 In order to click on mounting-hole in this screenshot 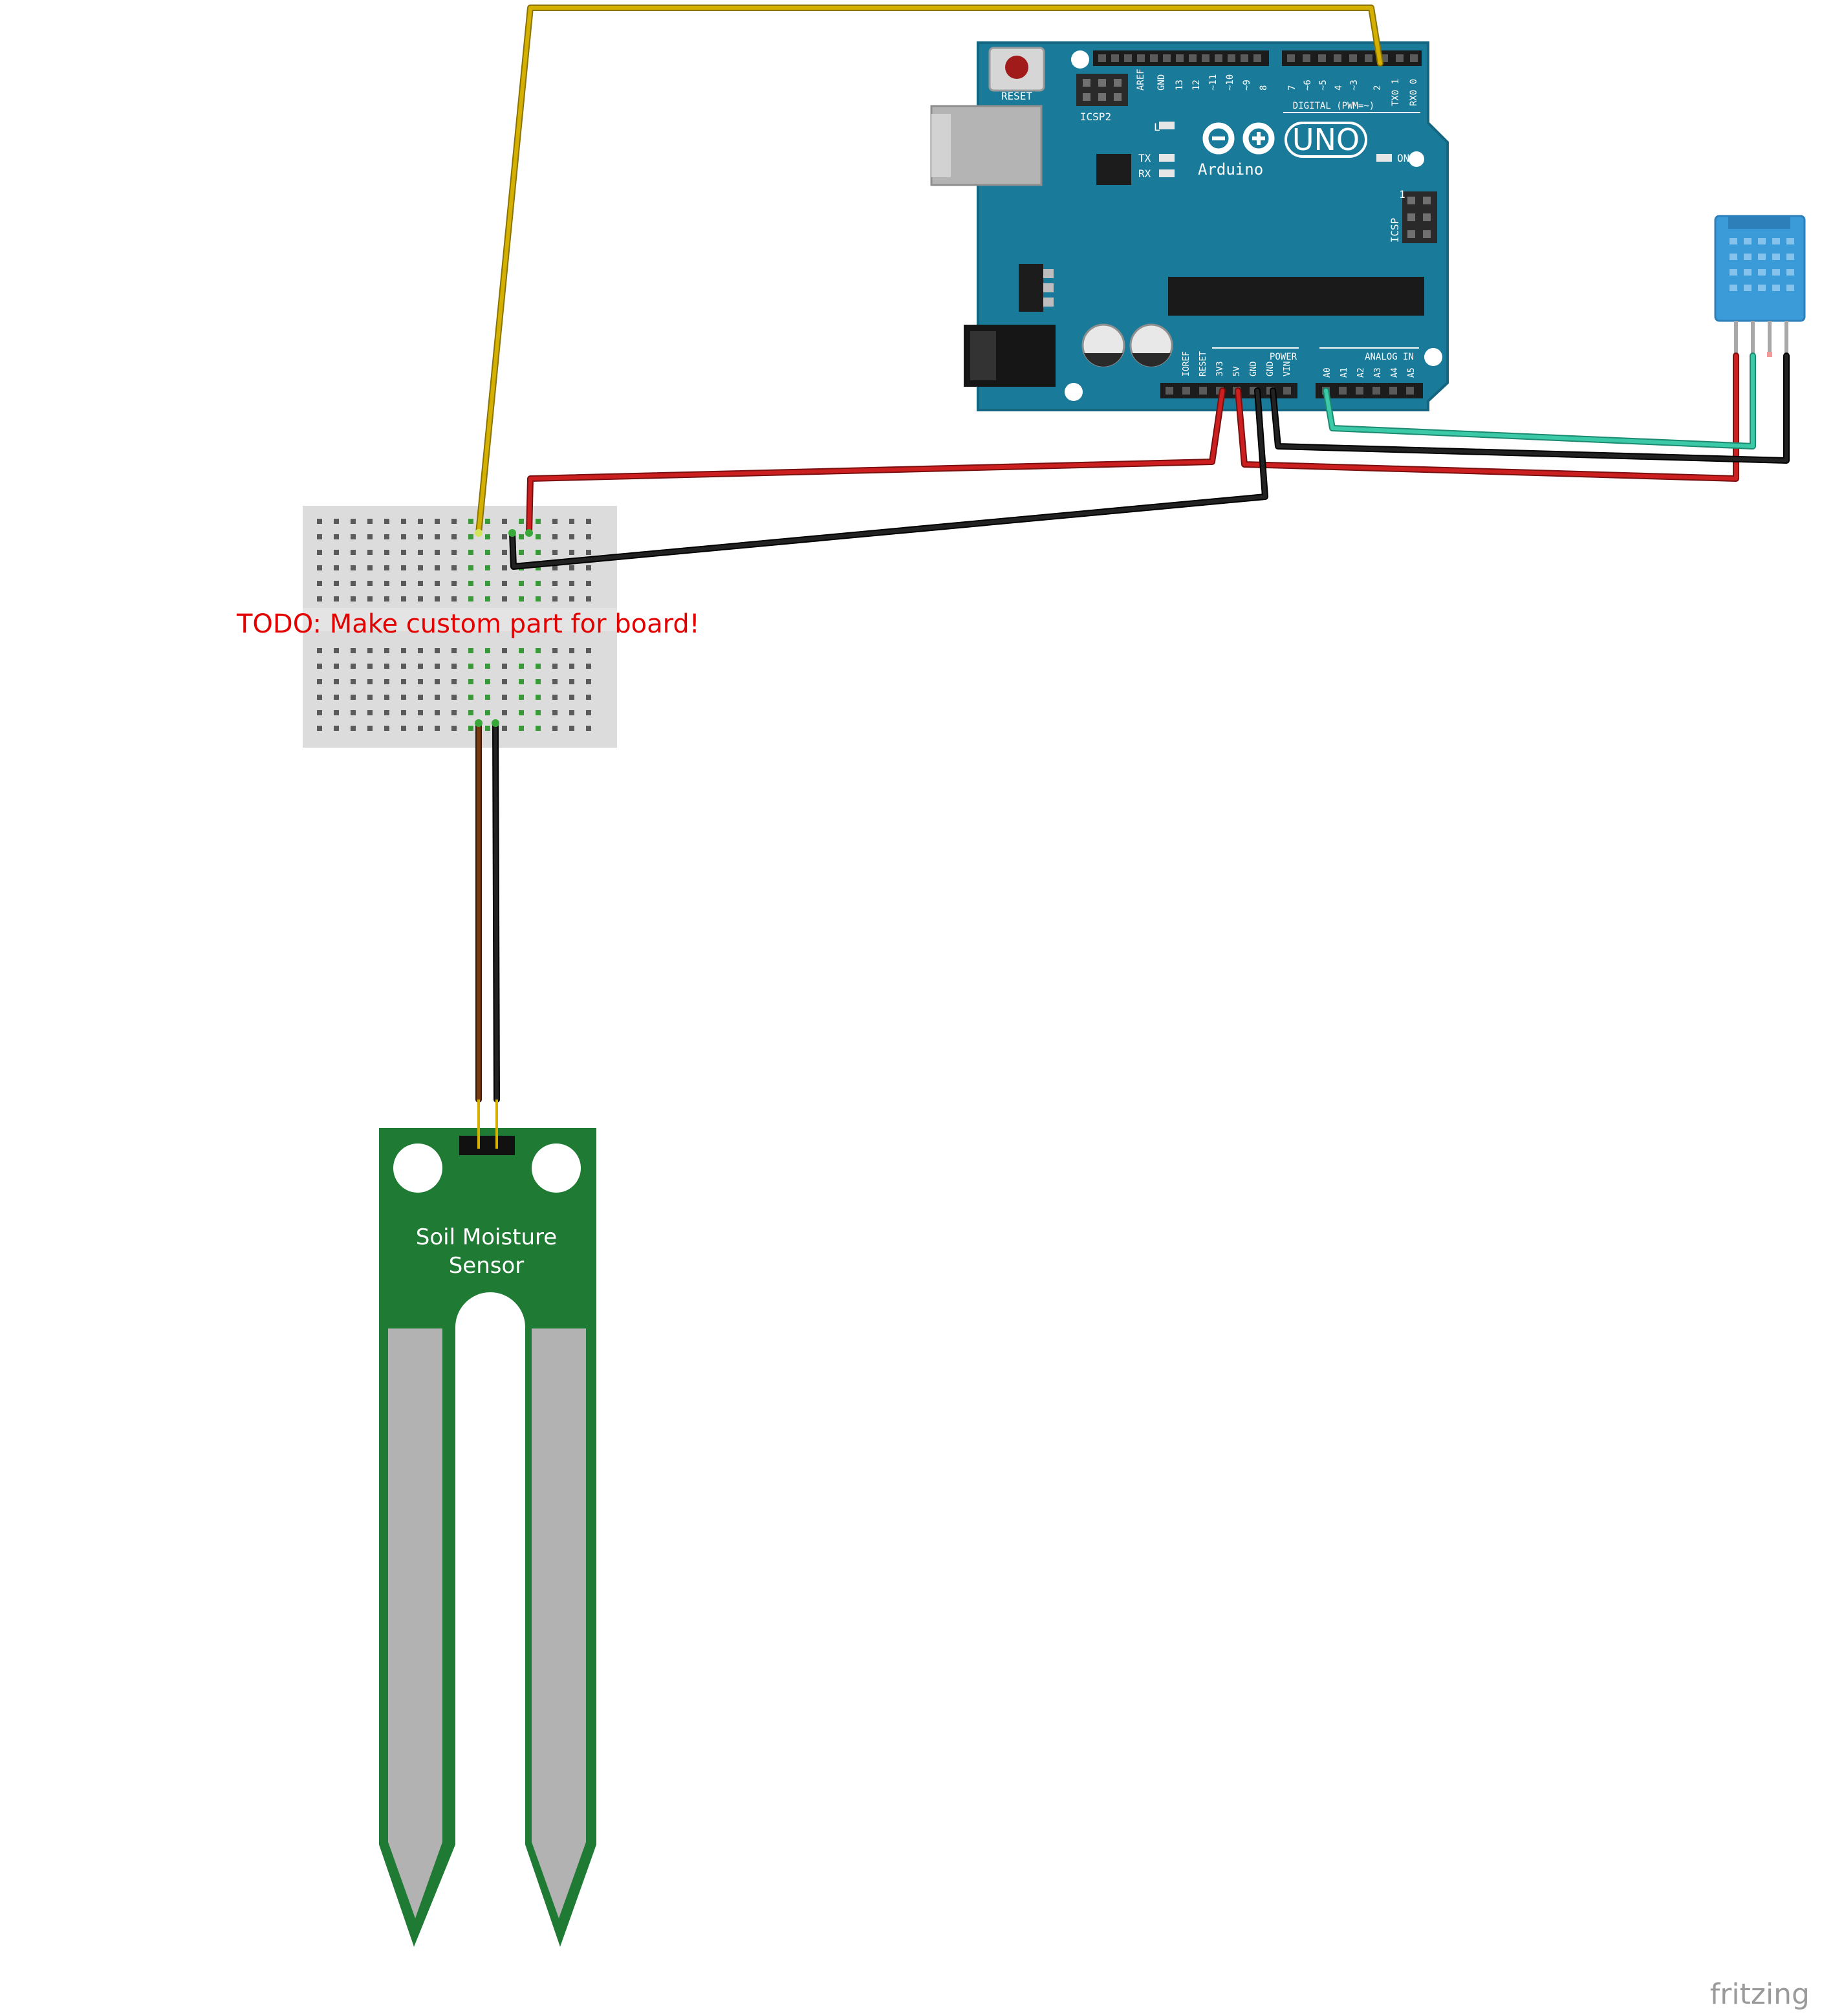, I will do `click(1433, 357)`.